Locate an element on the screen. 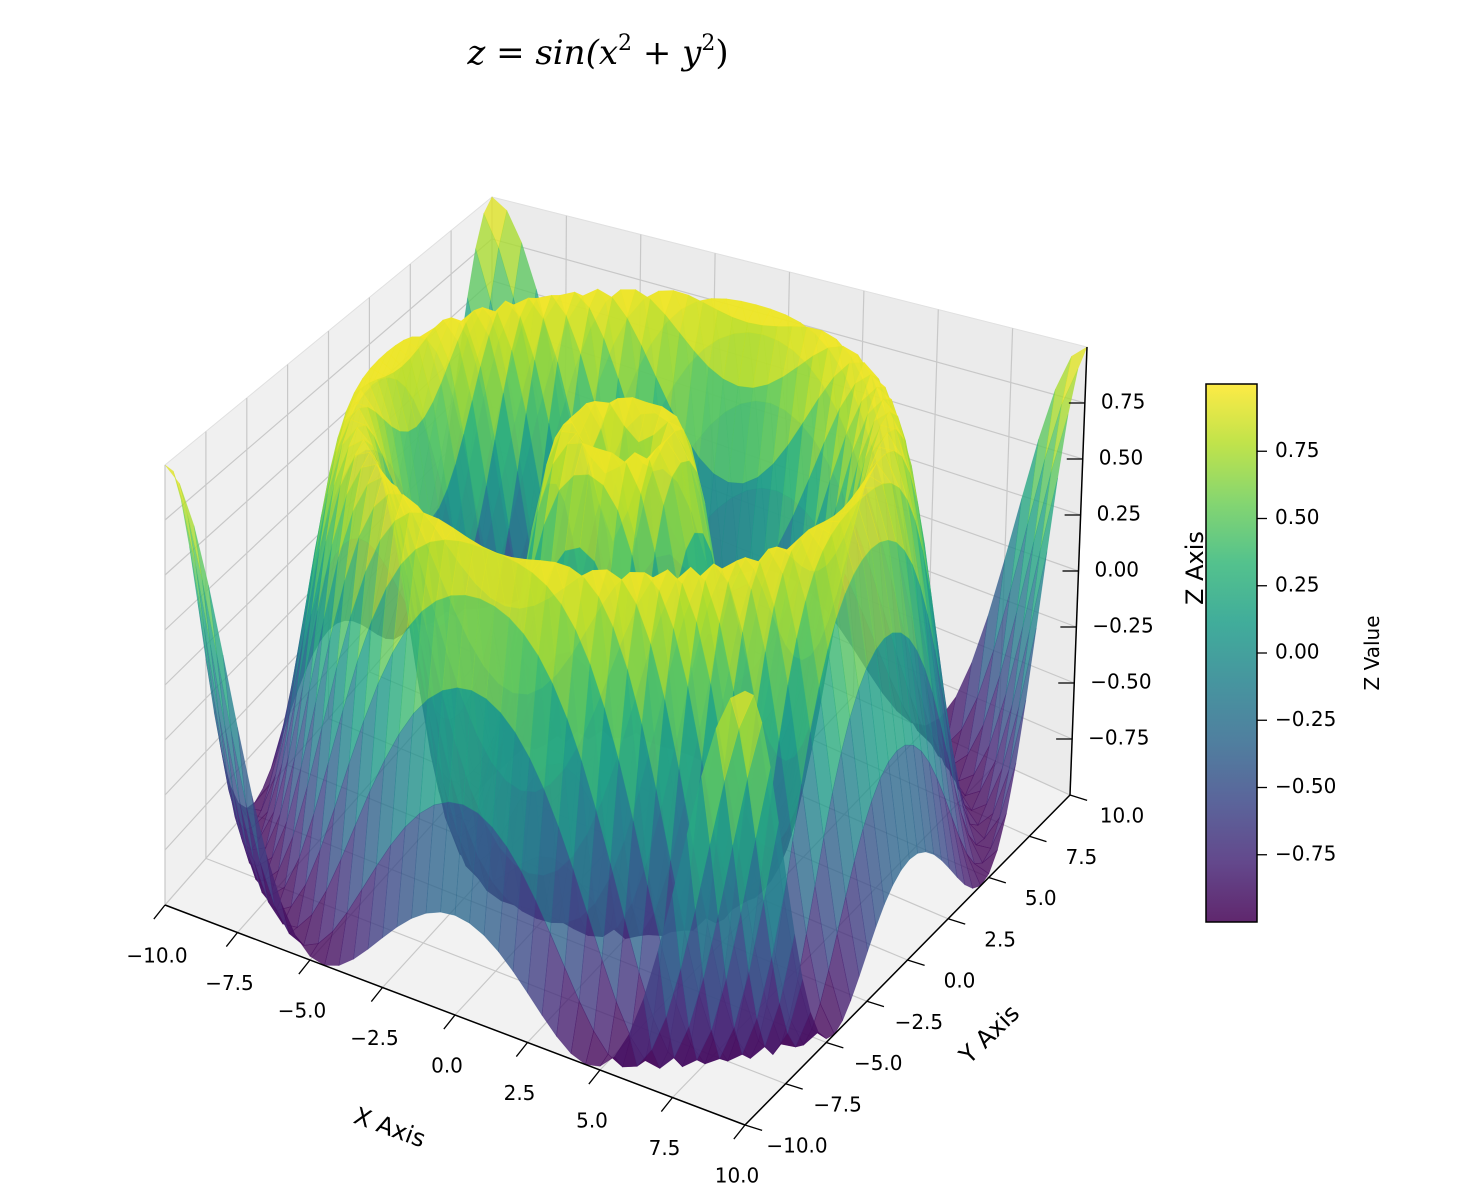  colorbar-ticks: −0.75 −0.50 −0.25 0.00 0.25 0.50 0.75 is located at coordinates (1296, 651).